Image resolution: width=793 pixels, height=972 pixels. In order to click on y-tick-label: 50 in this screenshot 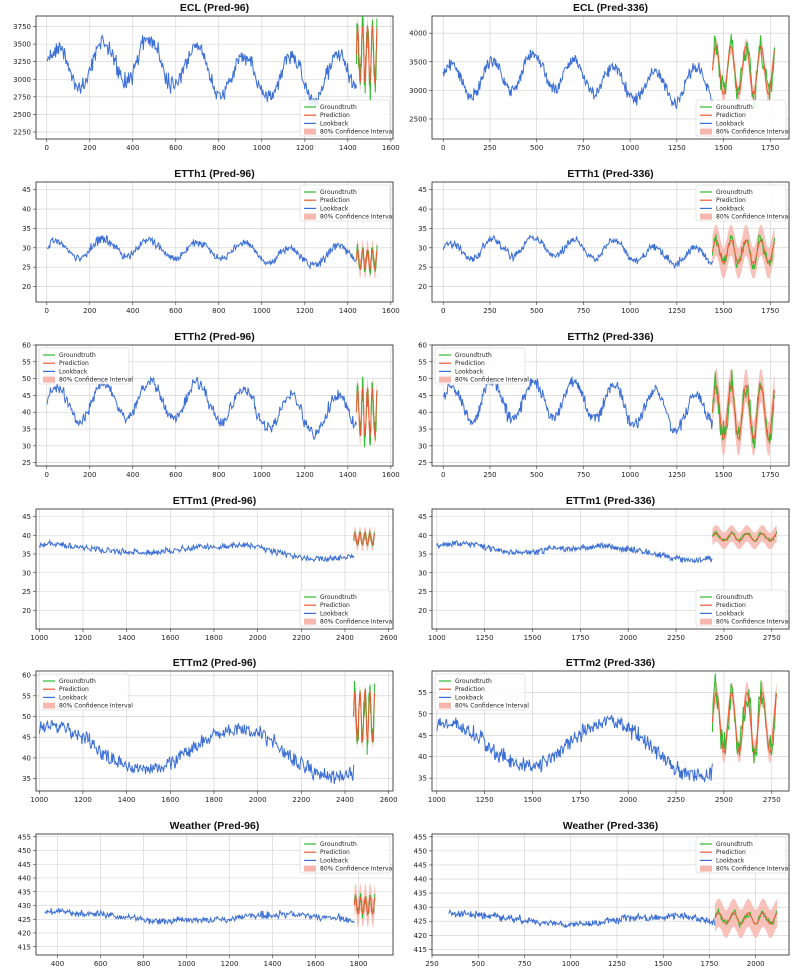, I will do `click(26, 379)`.